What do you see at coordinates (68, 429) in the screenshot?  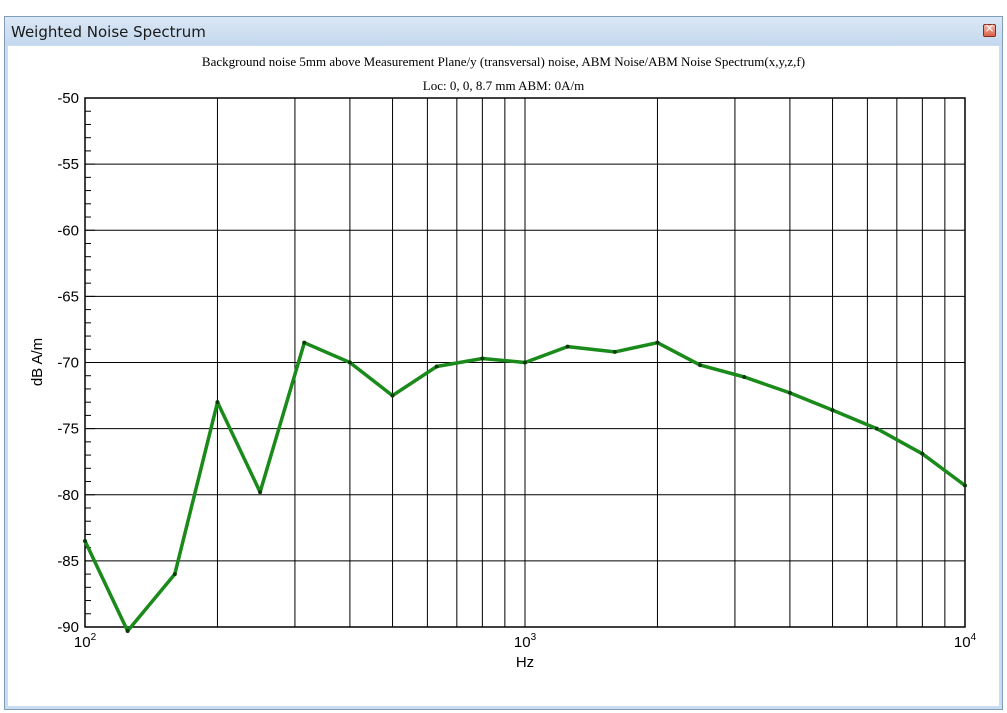 I see `y-tick-label: -75` at bounding box center [68, 429].